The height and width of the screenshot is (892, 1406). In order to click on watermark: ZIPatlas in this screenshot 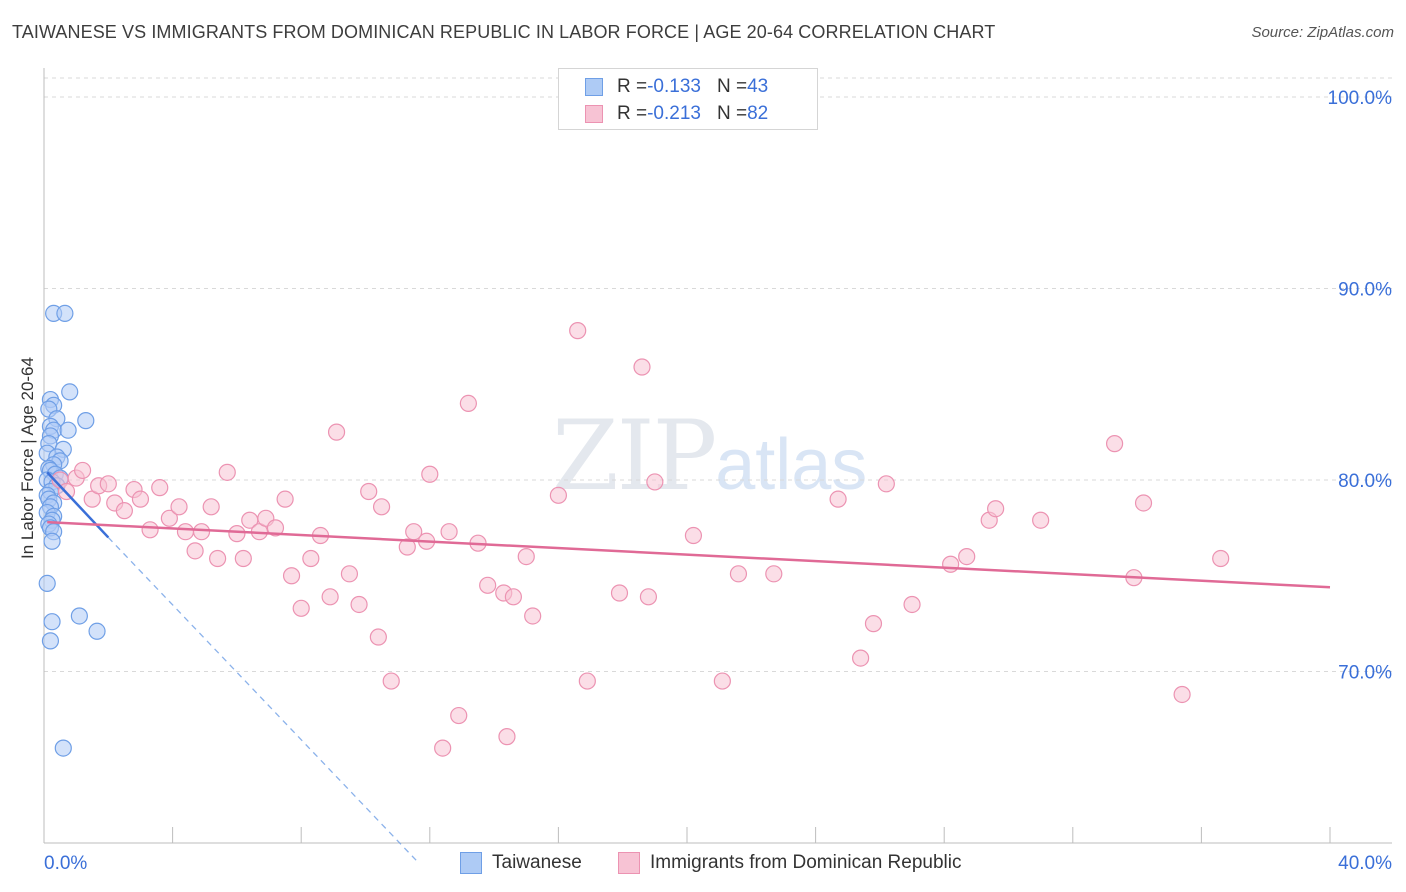, I will do `click(709, 456)`.